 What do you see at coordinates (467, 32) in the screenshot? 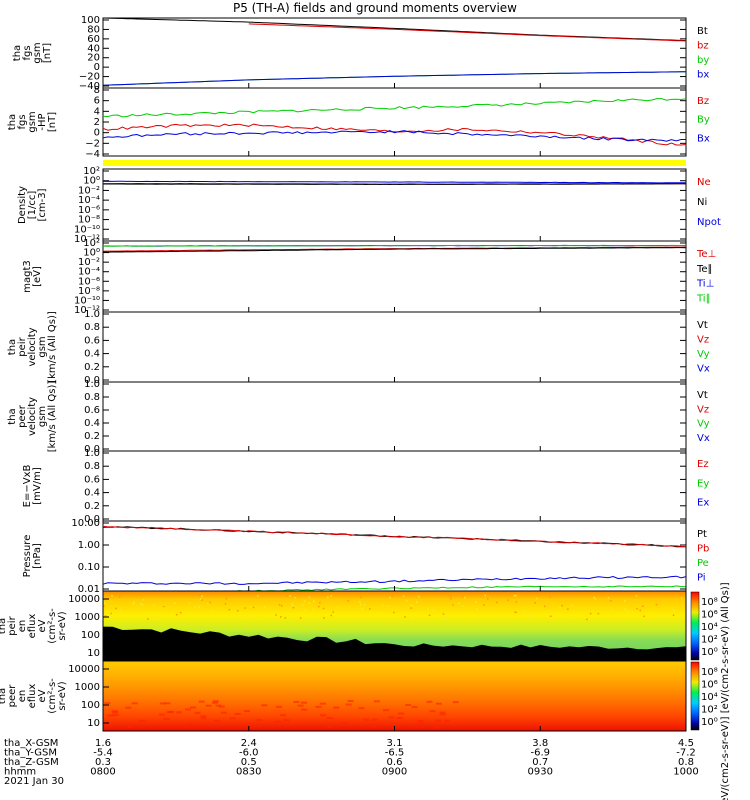
I see `series-line-bz` at bounding box center [467, 32].